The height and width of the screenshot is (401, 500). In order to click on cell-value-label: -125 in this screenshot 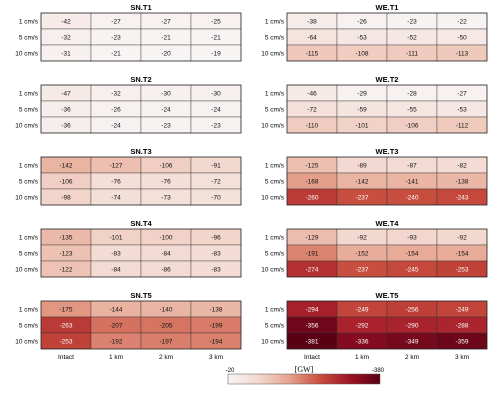, I will do `click(311, 165)`.